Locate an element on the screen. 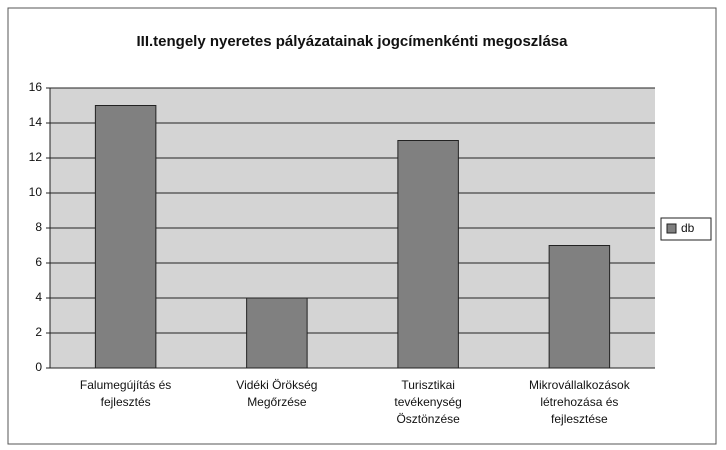 This screenshot has height=450, width=726. x-tick-label-line: létrehozása és is located at coordinates (579, 402).